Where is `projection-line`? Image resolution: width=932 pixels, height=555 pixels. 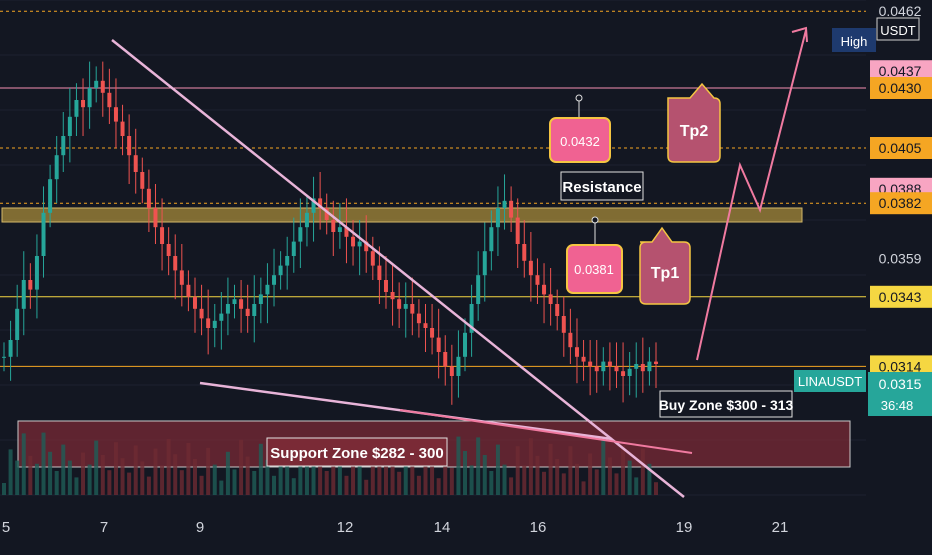
projection-line is located at coordinates (546, 431).